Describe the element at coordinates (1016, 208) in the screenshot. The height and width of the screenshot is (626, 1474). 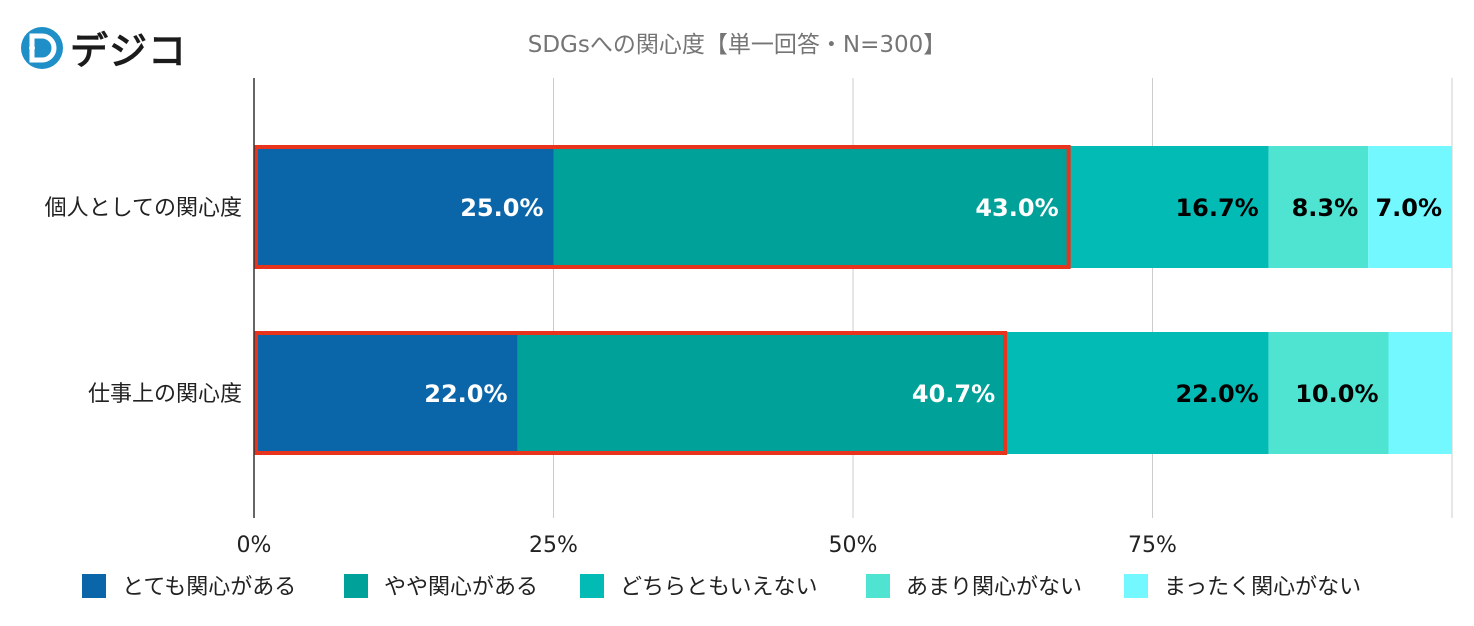
I see `data-label: 43.0%` at that location.